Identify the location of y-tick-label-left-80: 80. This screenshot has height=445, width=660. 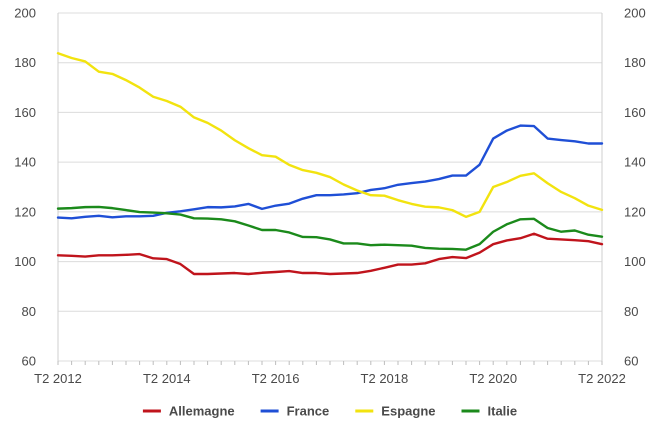
(29, 311).